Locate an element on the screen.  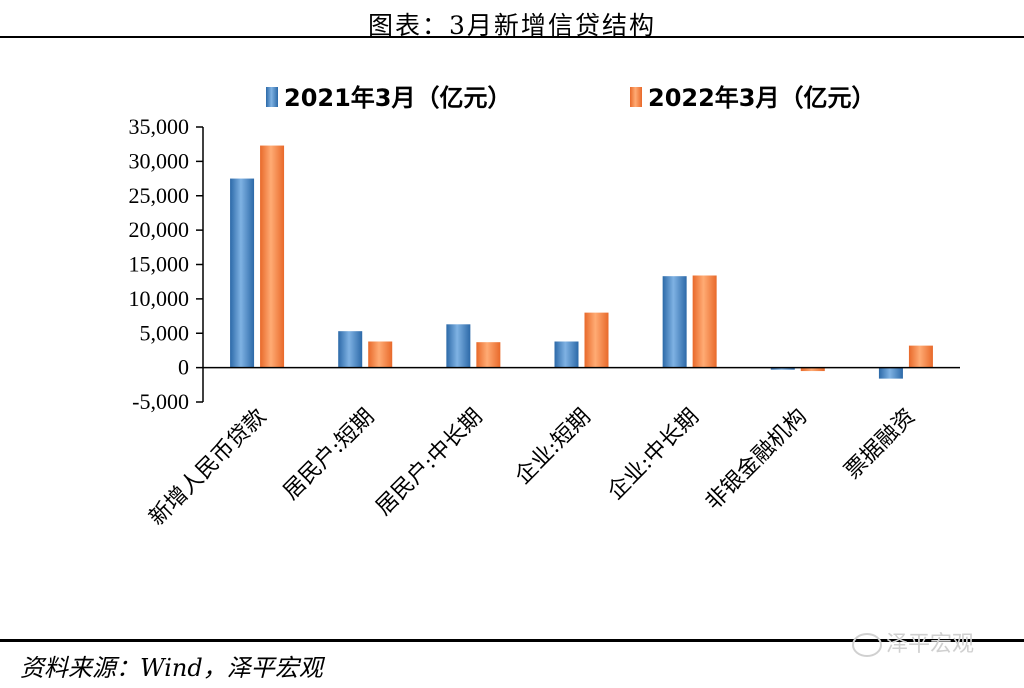
y-tick-label: -5,000 is located at coordinates (160, 401).